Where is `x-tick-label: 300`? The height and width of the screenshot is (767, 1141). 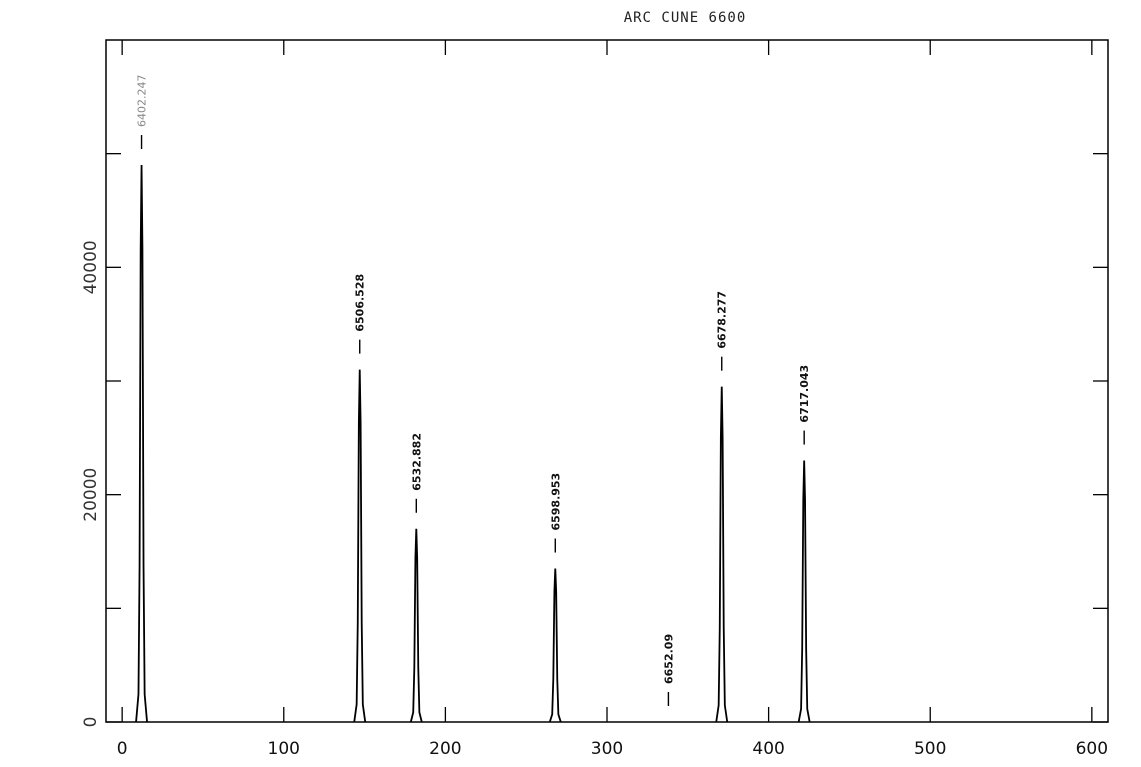 x-tick-label: 300 is located at coordinates (607, 749).